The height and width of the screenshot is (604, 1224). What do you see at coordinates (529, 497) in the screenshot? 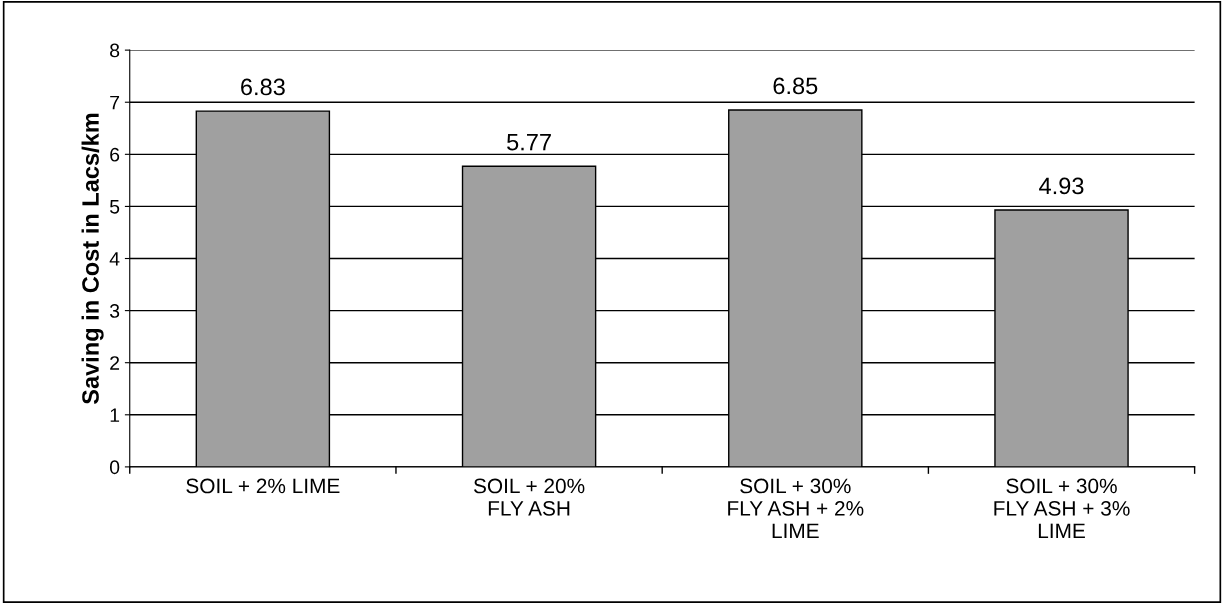
I see `x-tick-label: SOIL + 20% FLY ASH` at bounding box center [529, 497].